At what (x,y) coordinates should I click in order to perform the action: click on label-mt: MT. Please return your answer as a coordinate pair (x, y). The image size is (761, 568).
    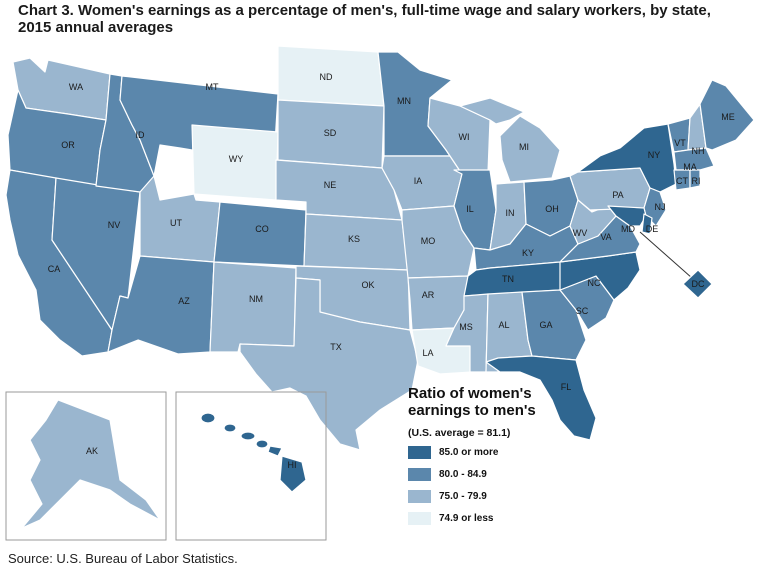
    Looking at the image, I should click on (212, 87).